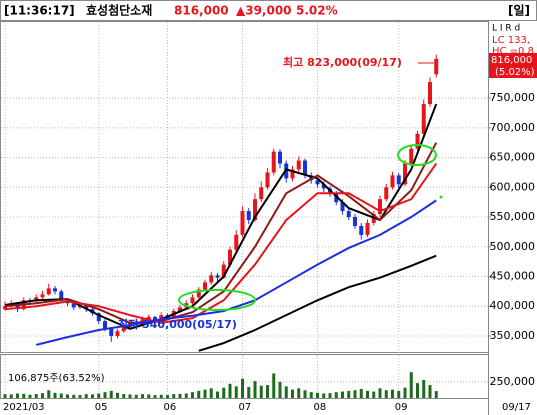  What do you see at coordinates (317, 11) in the screenshot?
I see `header-rate: 5.02%` at bounding box center [317, 11].